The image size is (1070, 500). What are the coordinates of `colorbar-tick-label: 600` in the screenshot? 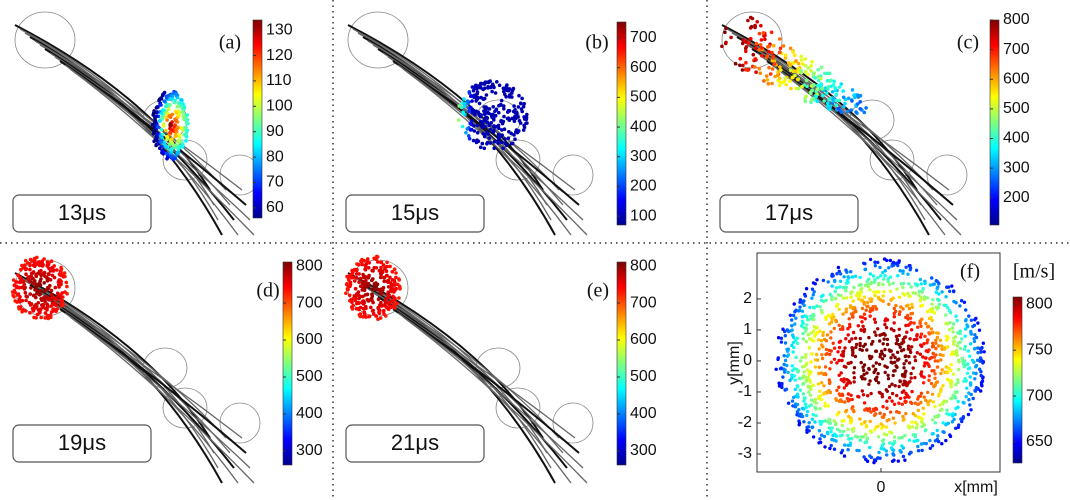 It's located at (1016, 78).